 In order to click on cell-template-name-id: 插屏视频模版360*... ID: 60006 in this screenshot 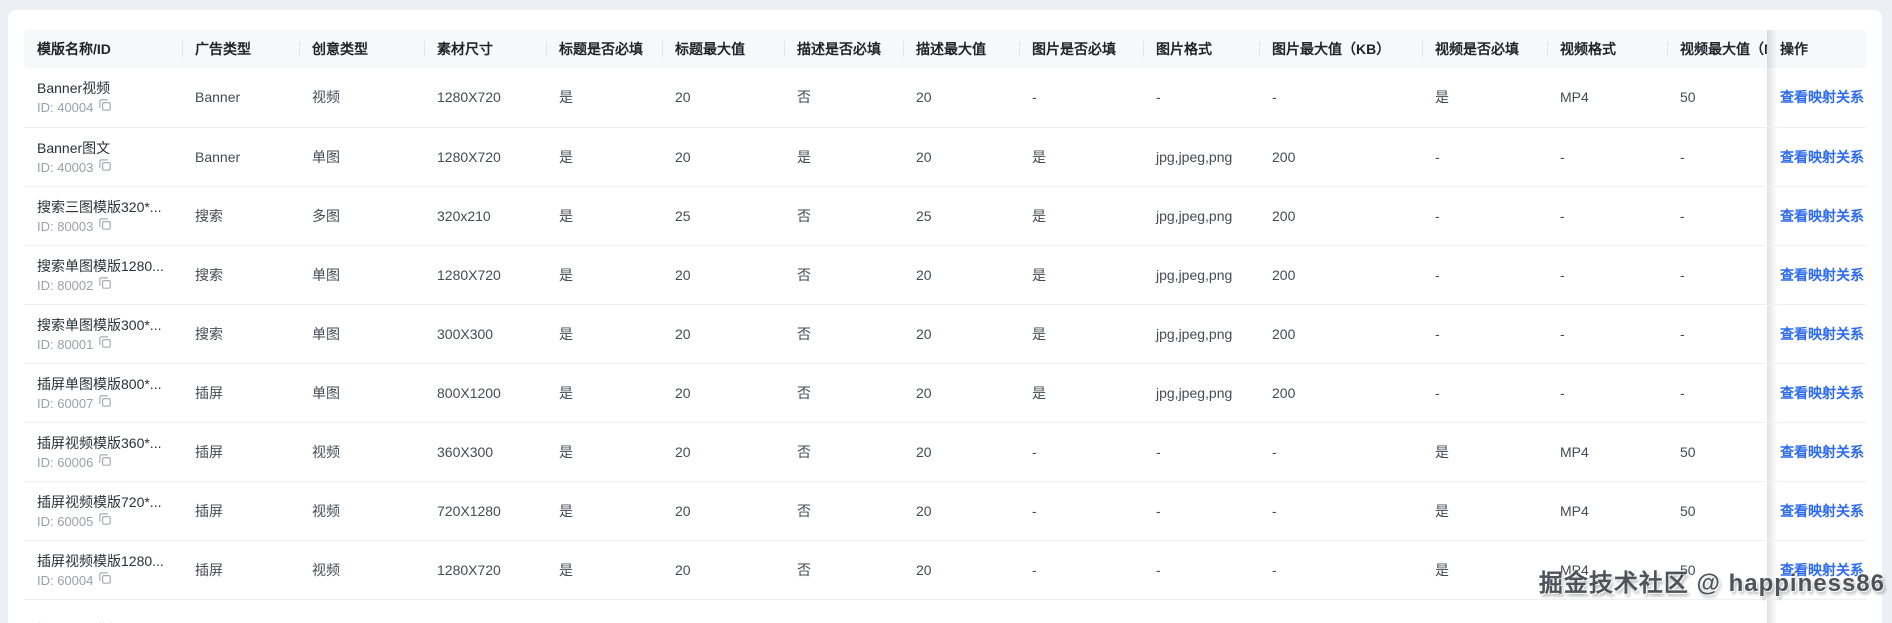, I will do `click(103, 452)`.